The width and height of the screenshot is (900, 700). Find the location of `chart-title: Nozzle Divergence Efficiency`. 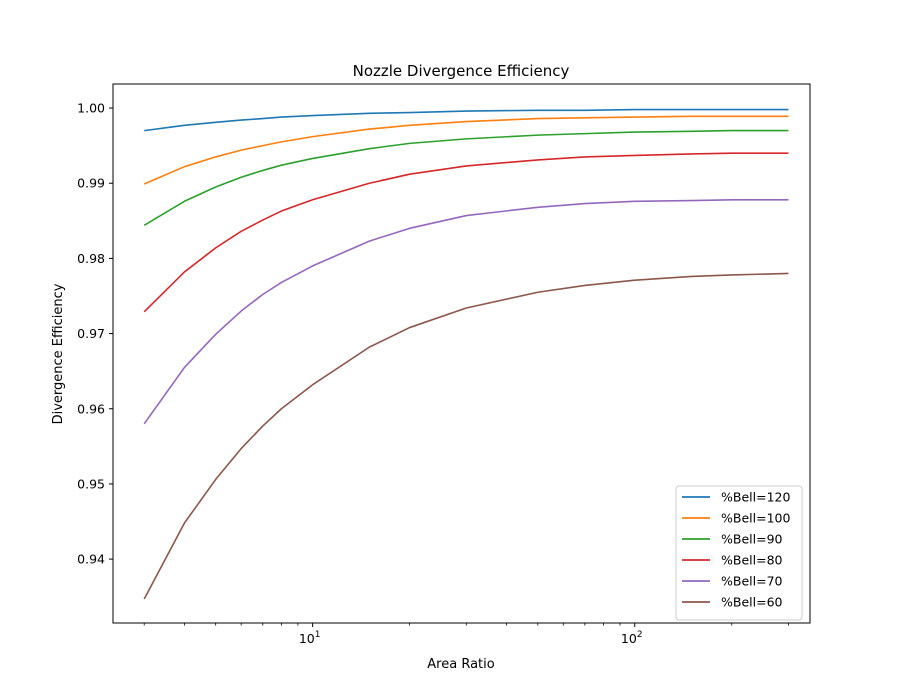

chart-title: Nozzle Divergence Efficiency is located at coordinates (461, 71).